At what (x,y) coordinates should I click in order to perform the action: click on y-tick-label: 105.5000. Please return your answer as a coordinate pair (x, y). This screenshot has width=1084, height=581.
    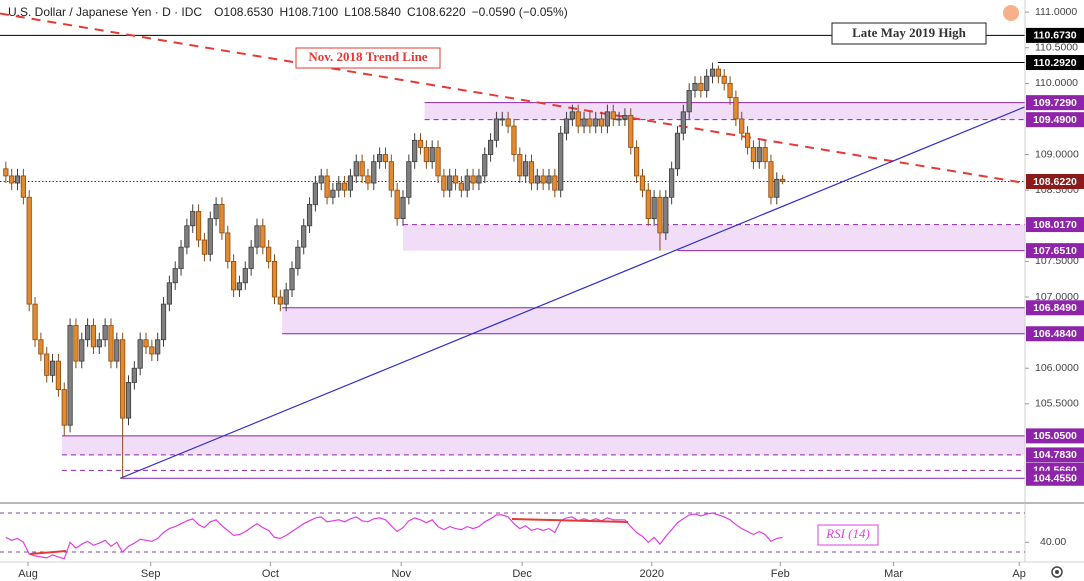
    Looking at the image, I should click on (1057, 404).